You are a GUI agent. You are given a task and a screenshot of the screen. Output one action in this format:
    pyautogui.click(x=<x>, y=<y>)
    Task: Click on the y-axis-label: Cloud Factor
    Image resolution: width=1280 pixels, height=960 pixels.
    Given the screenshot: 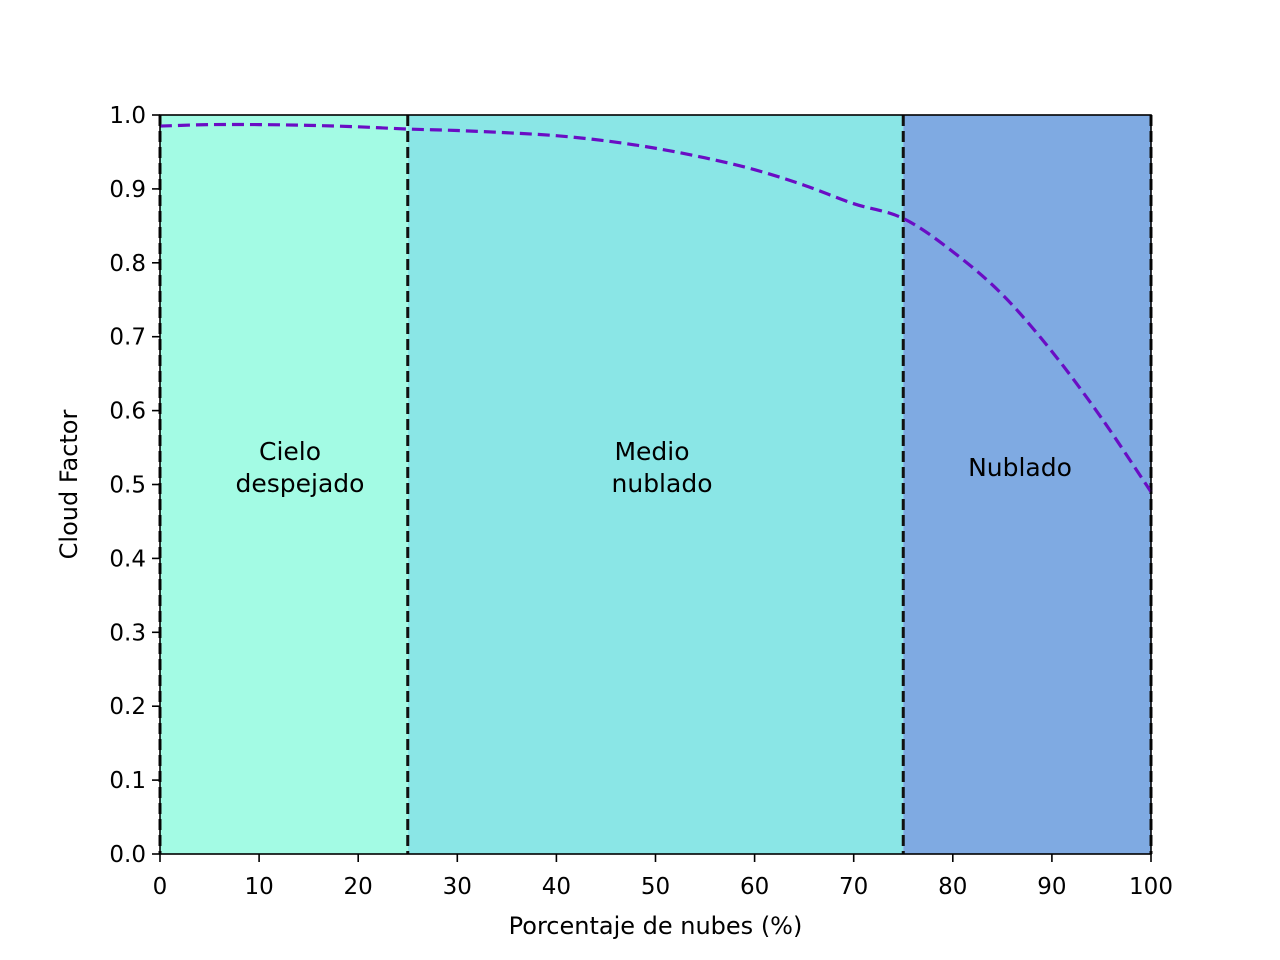 What is the action you would take?
    pyautogui.click(x=69, y=485)
    